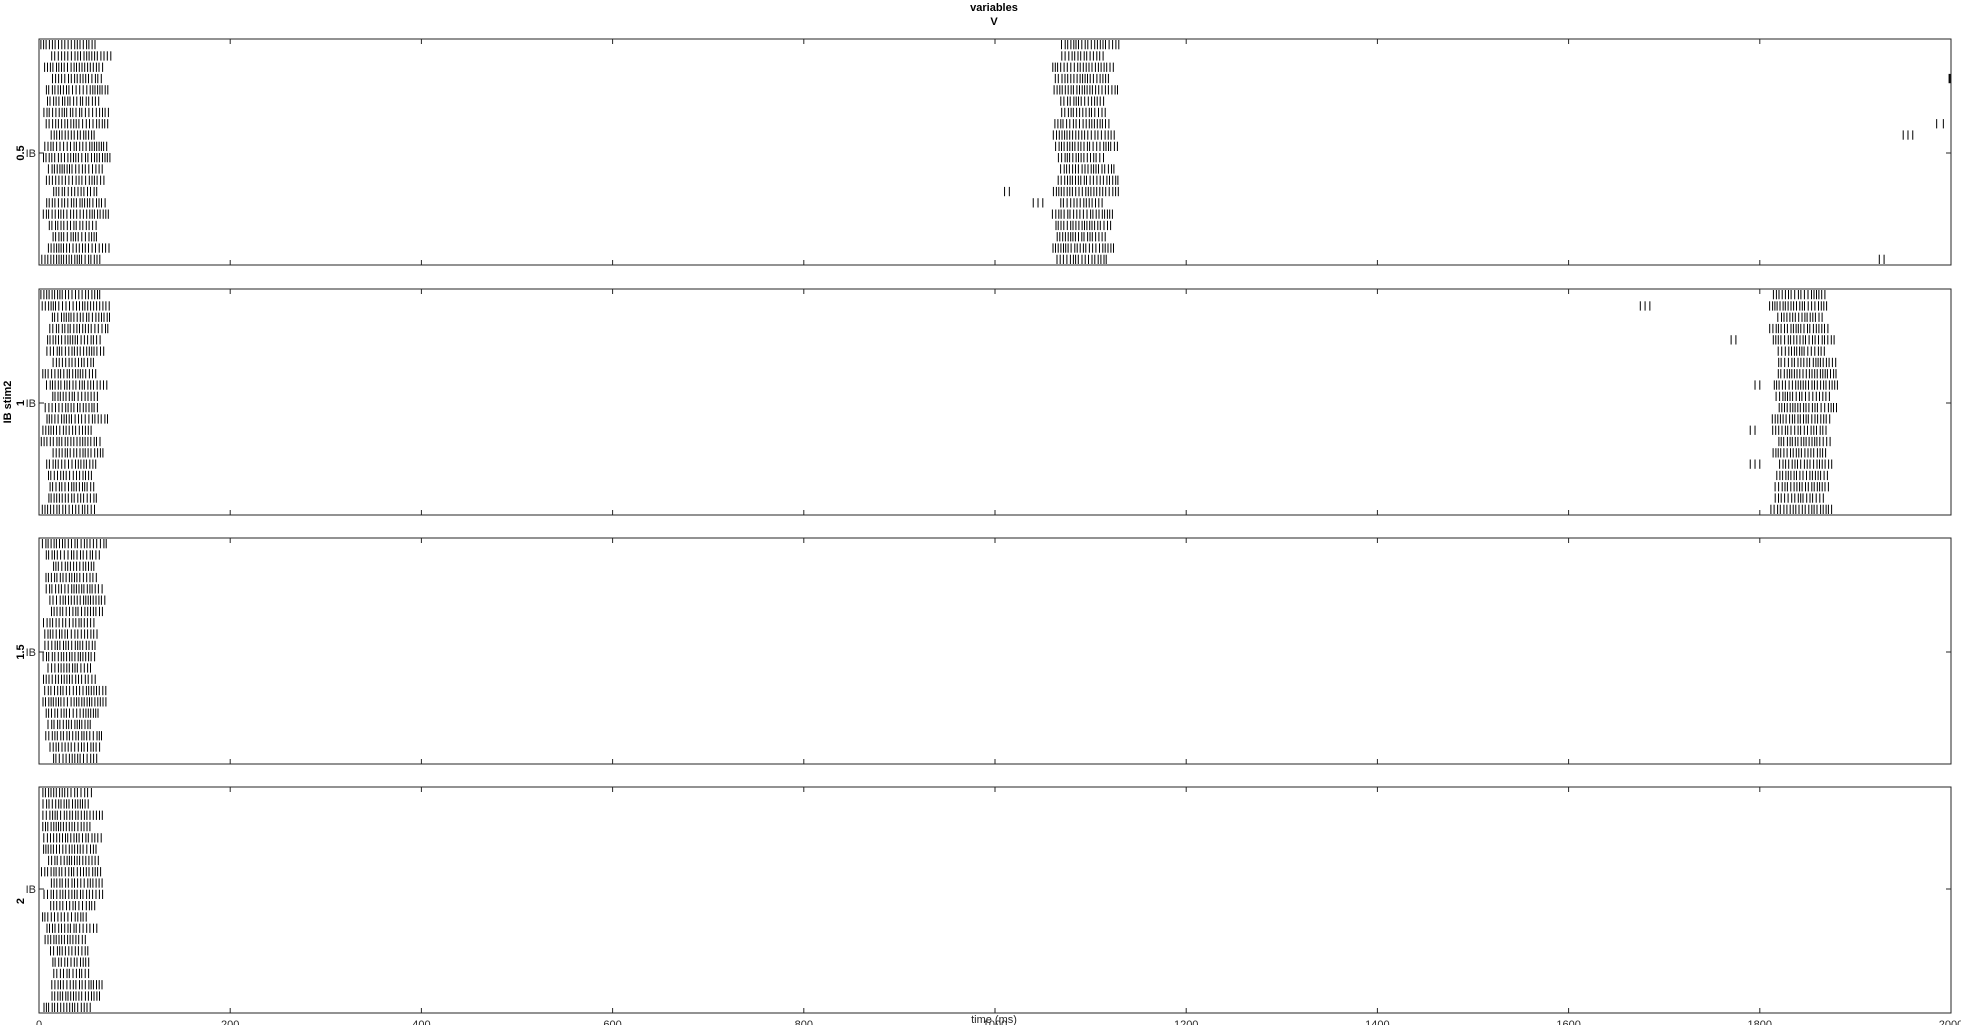  What do you see at coordinates (39, 1022) in the screenshot?
I see `x-tick-label: 0` at bounding box center [39, 1022].